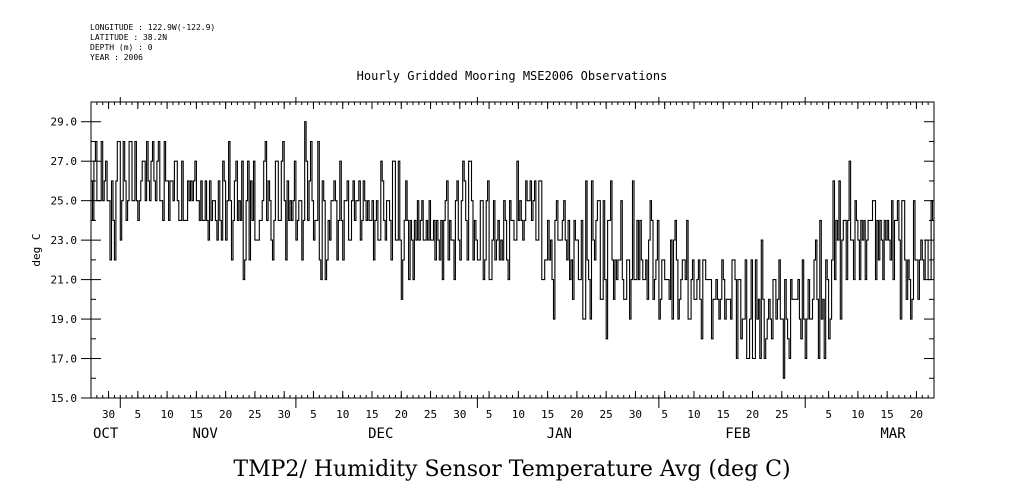  What do you see at coordinates (64, 319) in the screenshot?
I see `y-tick-label: 19.0` at bounding box center [64, 319].